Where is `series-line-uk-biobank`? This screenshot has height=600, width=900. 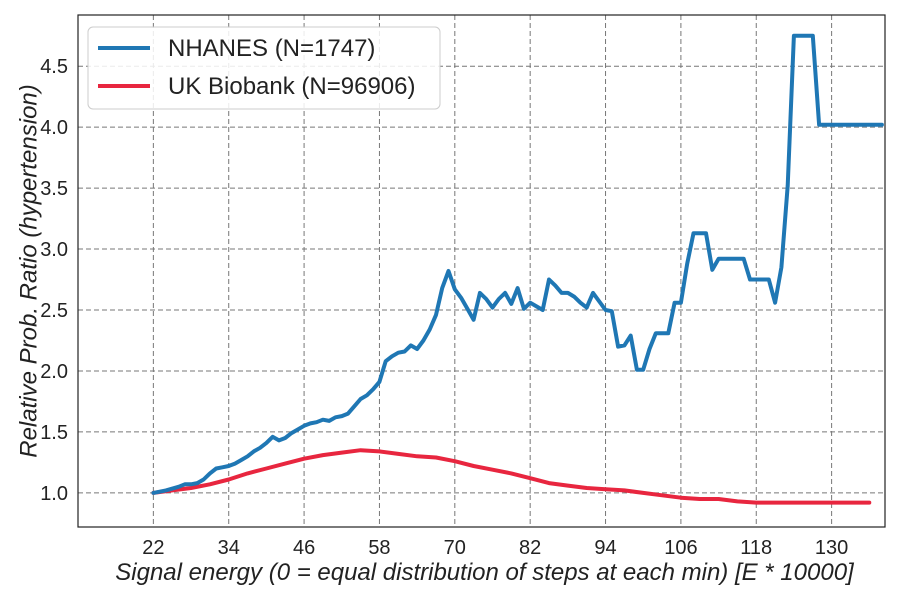 series-line-uk-biobank is located at coordinates (511, 476).